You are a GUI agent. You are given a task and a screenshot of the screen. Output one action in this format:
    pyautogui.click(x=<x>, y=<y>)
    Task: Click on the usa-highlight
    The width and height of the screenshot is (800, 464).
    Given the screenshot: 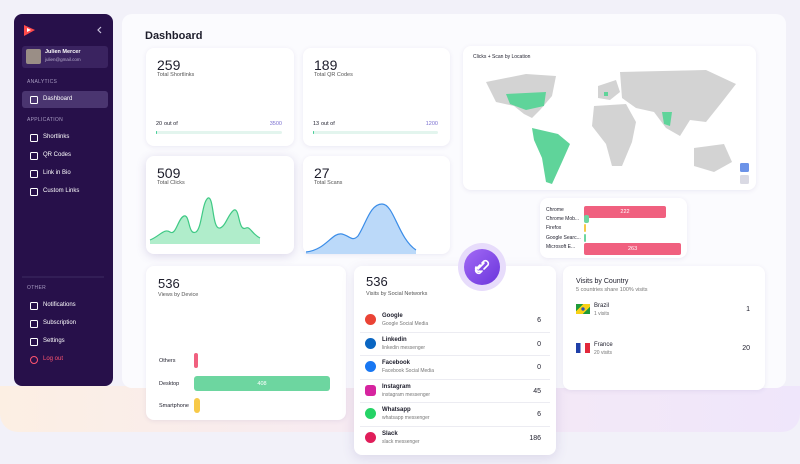 What is the action you would take?
    pyautogui.click(x=526, y=101)
    